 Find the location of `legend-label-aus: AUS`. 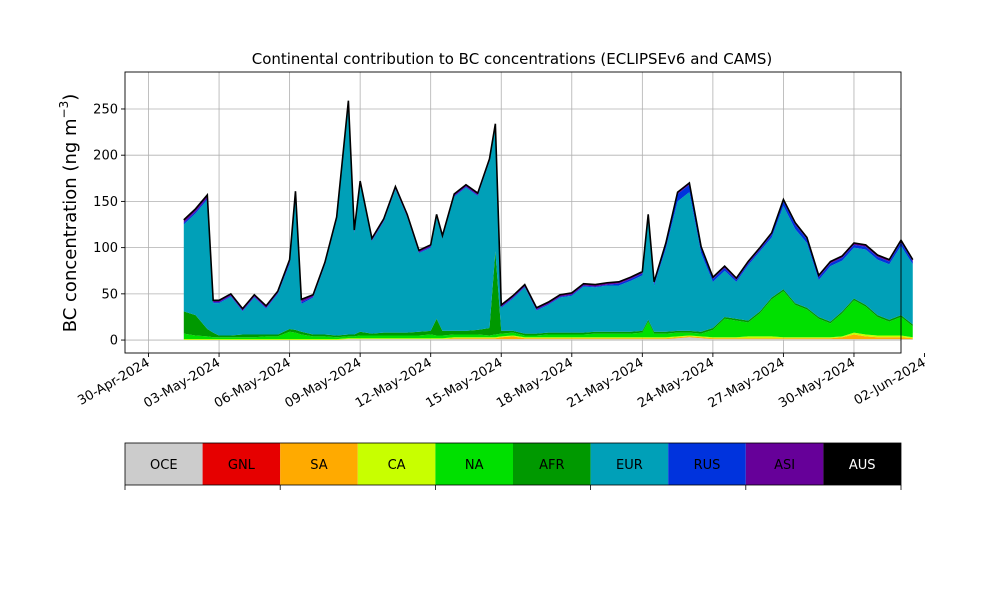

legend-label-aus: AUS is located at coordinates (862, 465).